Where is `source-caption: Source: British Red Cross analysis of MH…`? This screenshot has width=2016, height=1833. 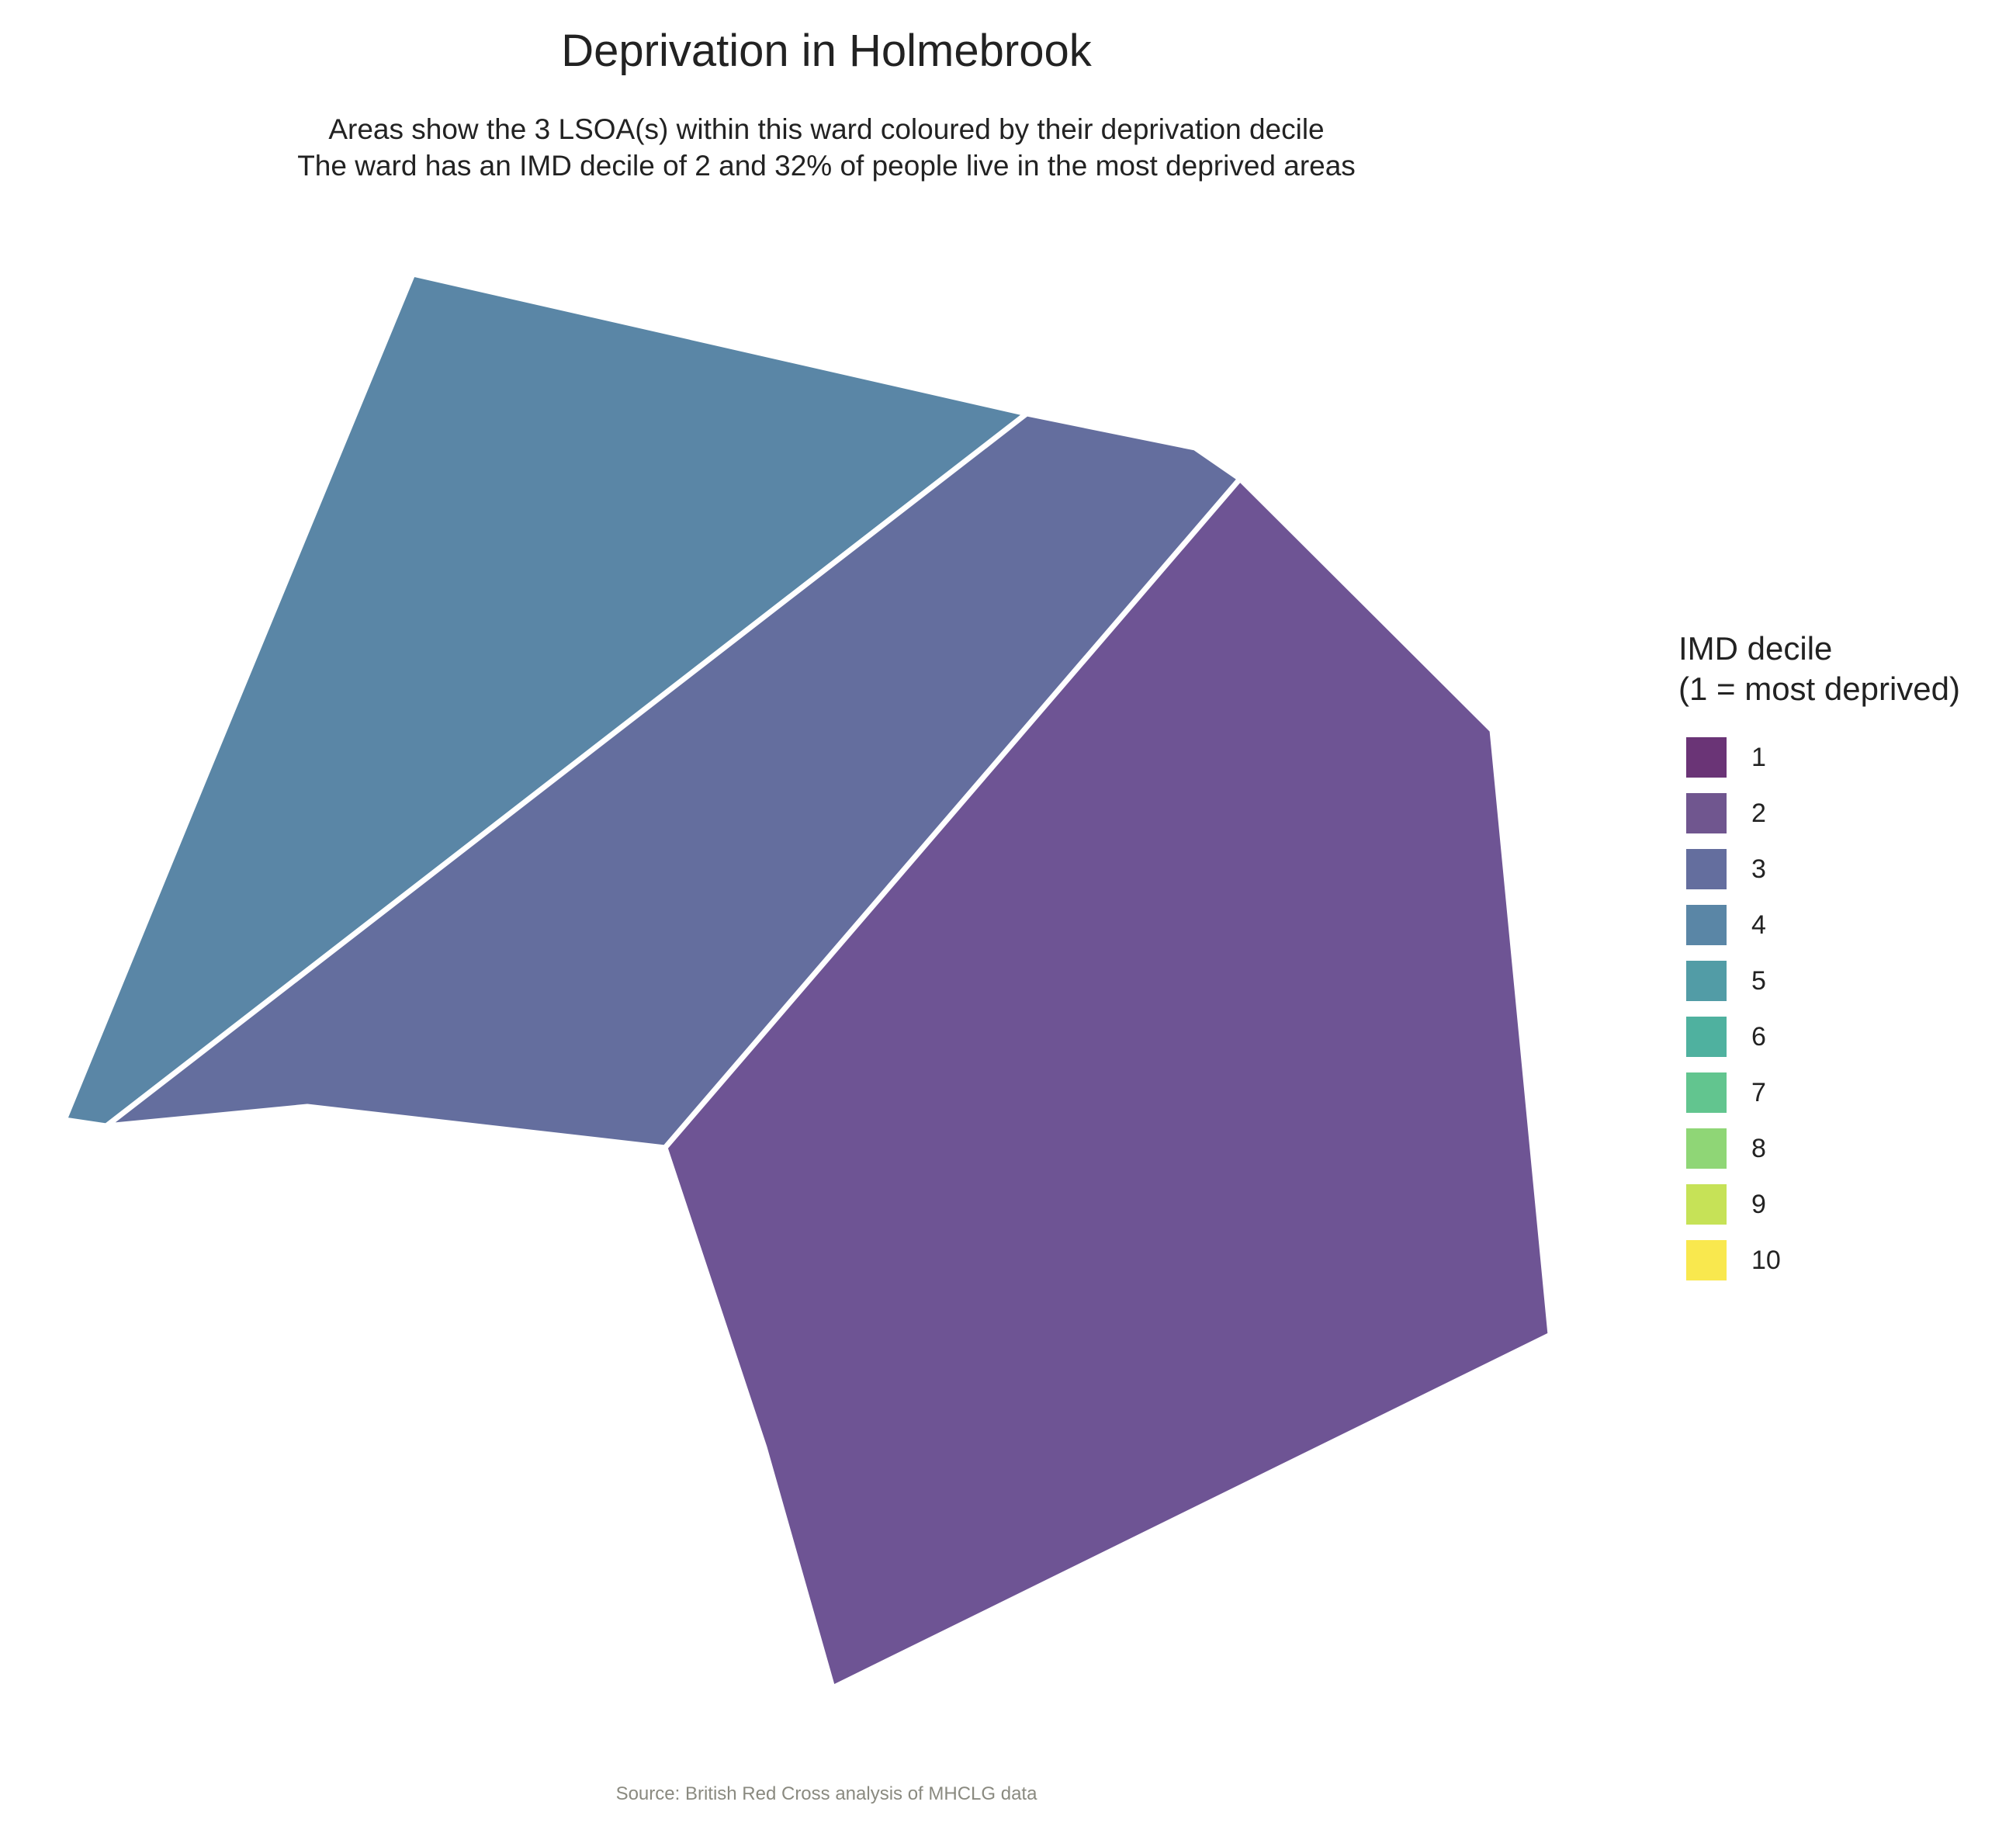 source-caption: Source: British Red Cross analysis of MH… is located at coordinates (826, 1794).